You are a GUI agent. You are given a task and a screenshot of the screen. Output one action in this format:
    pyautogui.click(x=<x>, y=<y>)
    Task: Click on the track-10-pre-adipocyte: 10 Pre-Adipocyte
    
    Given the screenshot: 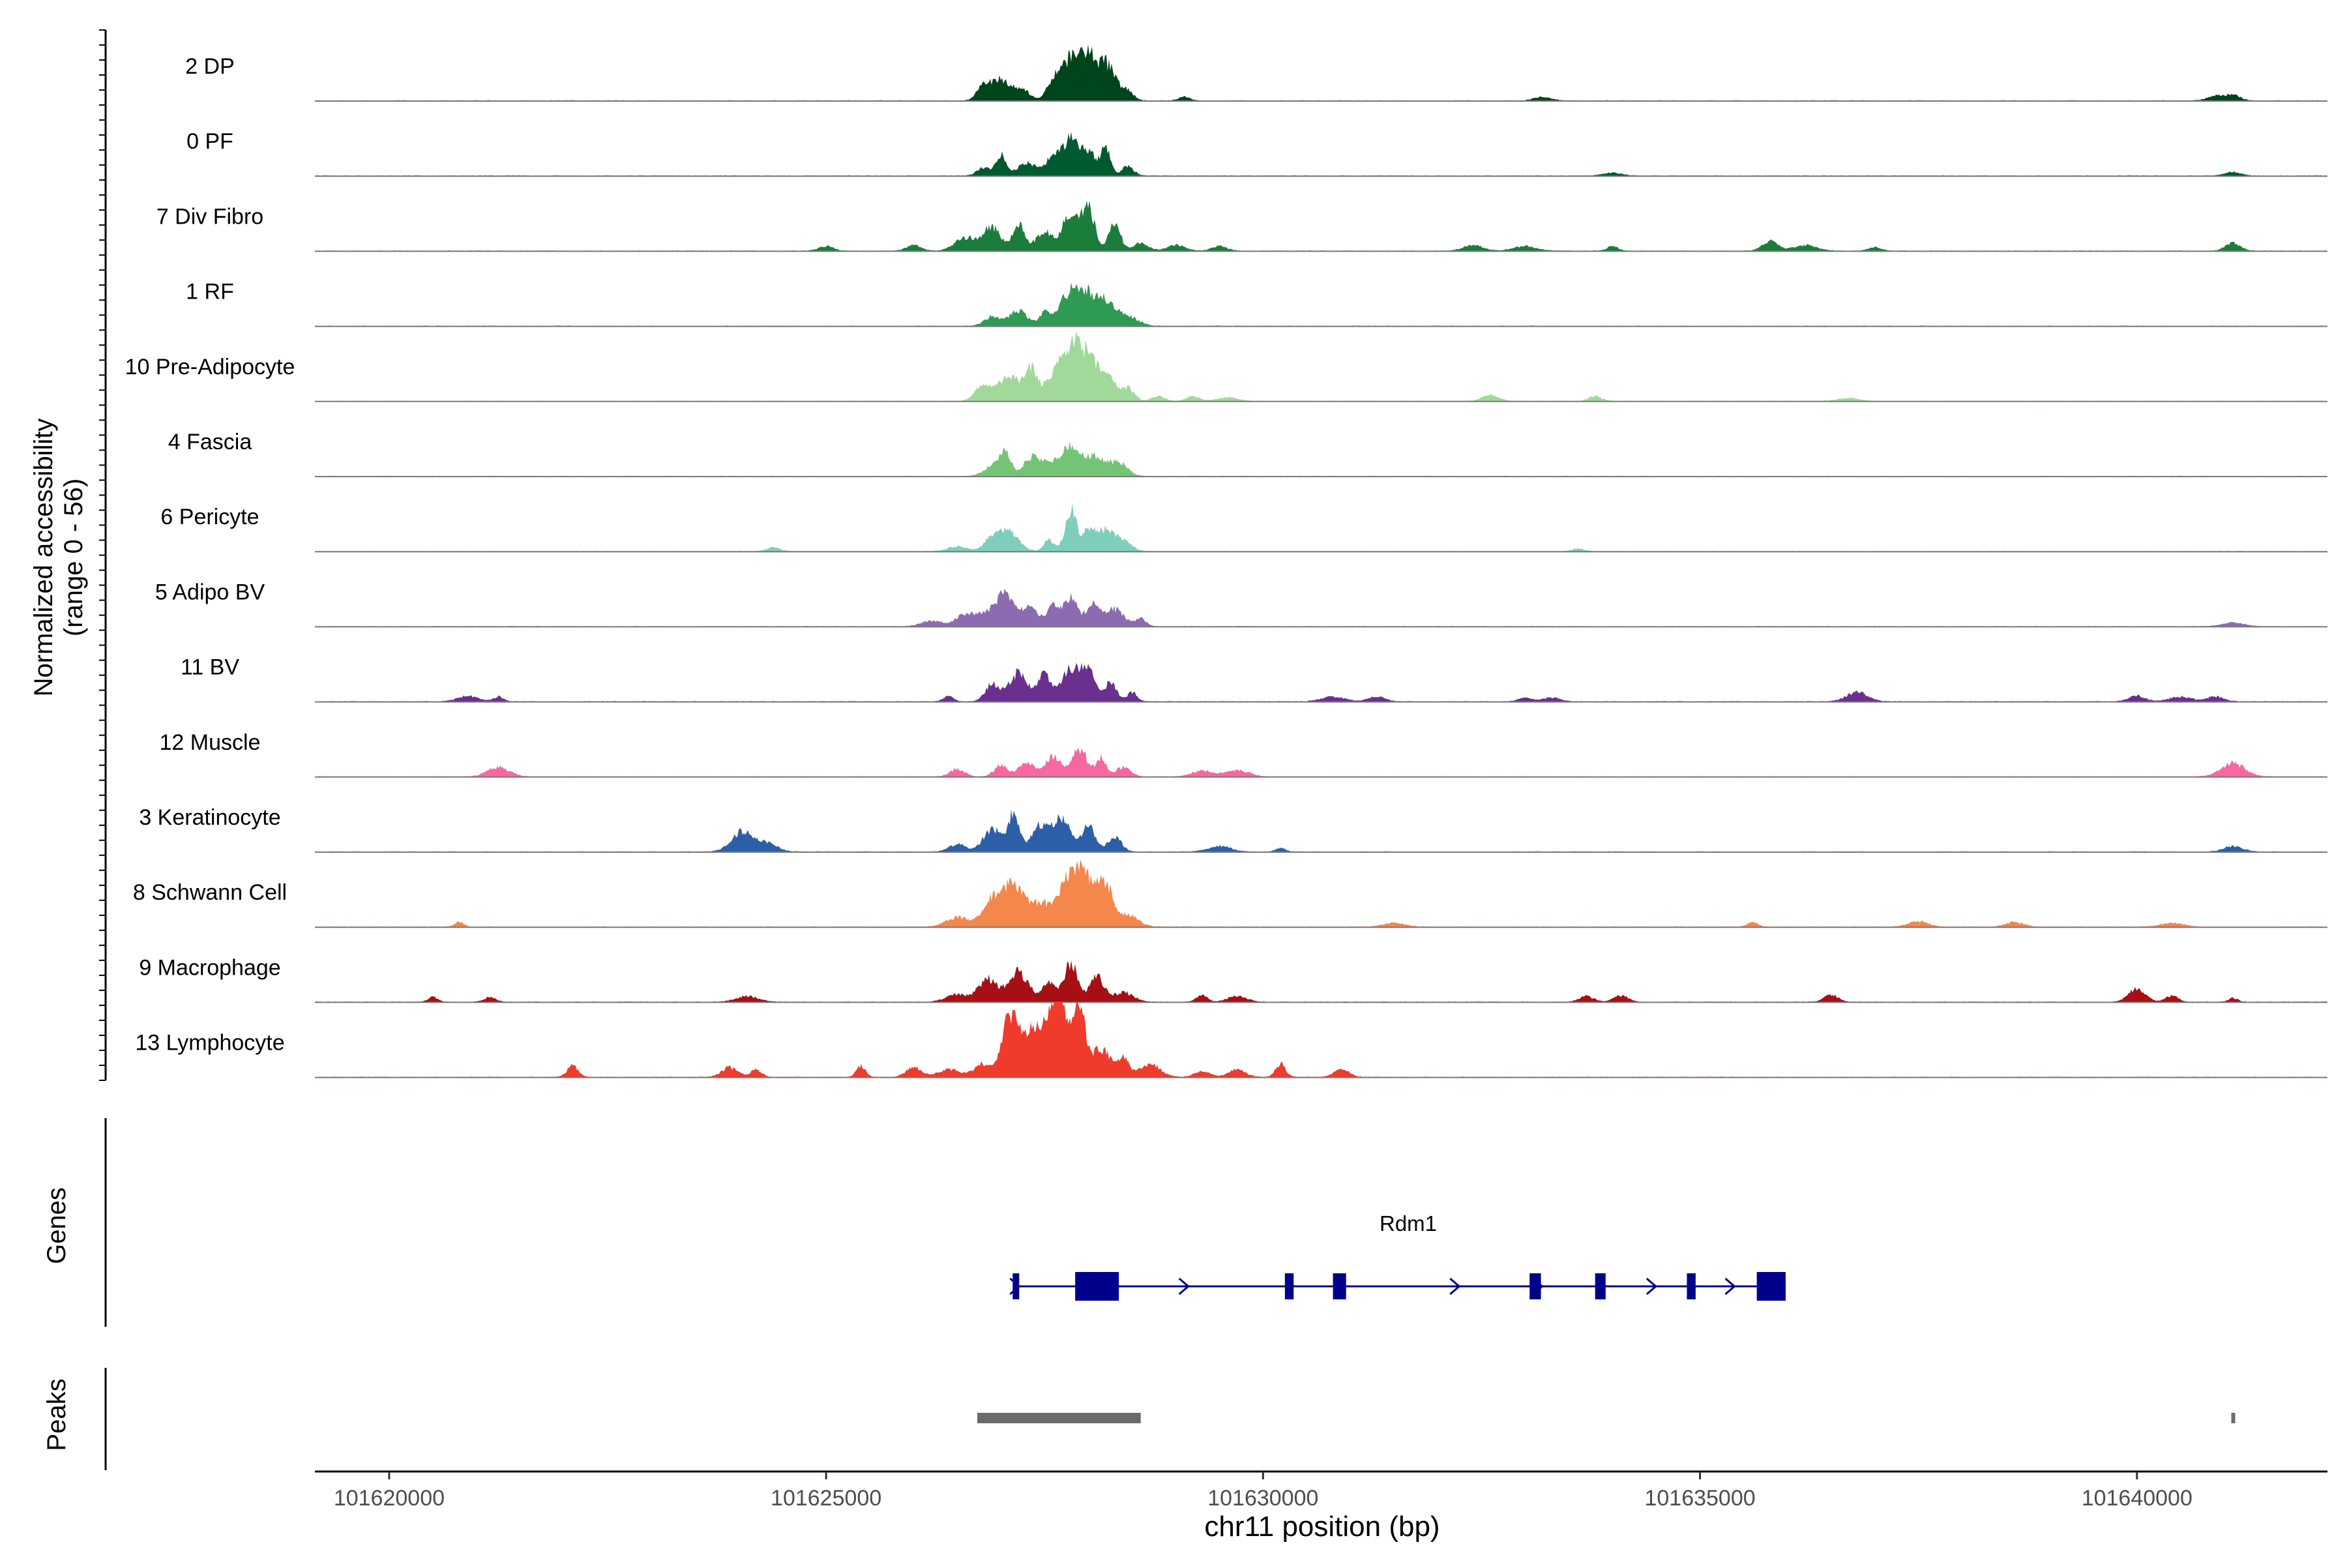 What is the action you would take?
    pyautogui.click(x=1226, y=367)
    